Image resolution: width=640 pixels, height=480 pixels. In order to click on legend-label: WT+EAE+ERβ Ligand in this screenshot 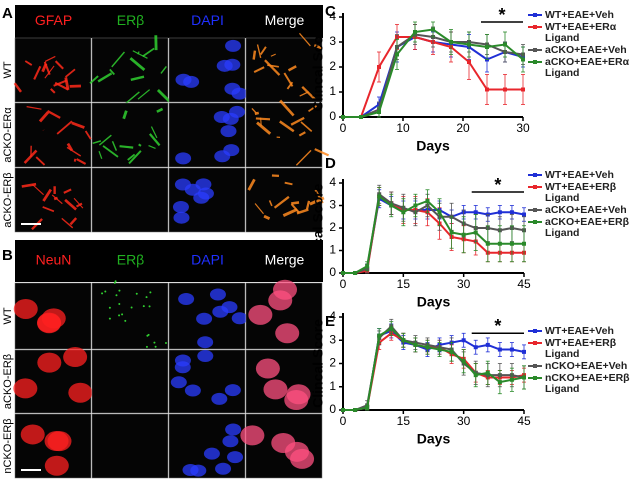, I will do `click(581, 348)`.